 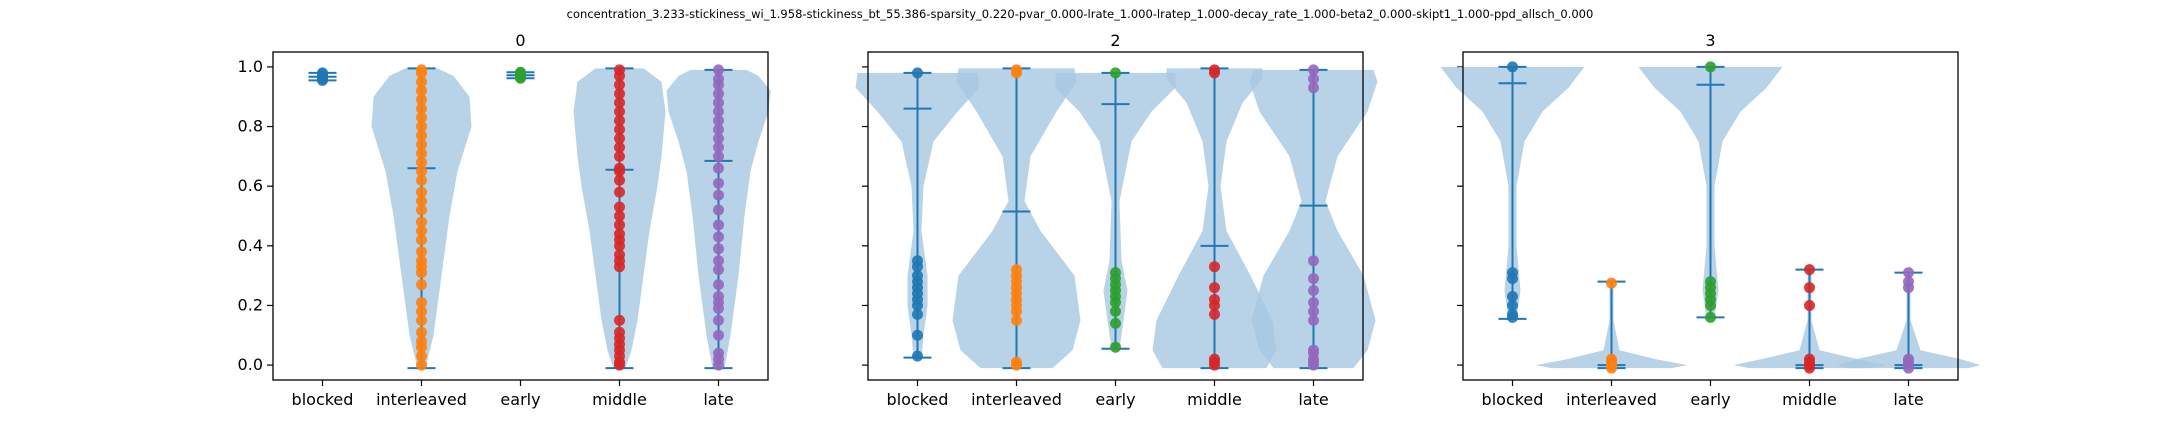 I want to click on subplot-title: 3, so click(x=1710, y=40).